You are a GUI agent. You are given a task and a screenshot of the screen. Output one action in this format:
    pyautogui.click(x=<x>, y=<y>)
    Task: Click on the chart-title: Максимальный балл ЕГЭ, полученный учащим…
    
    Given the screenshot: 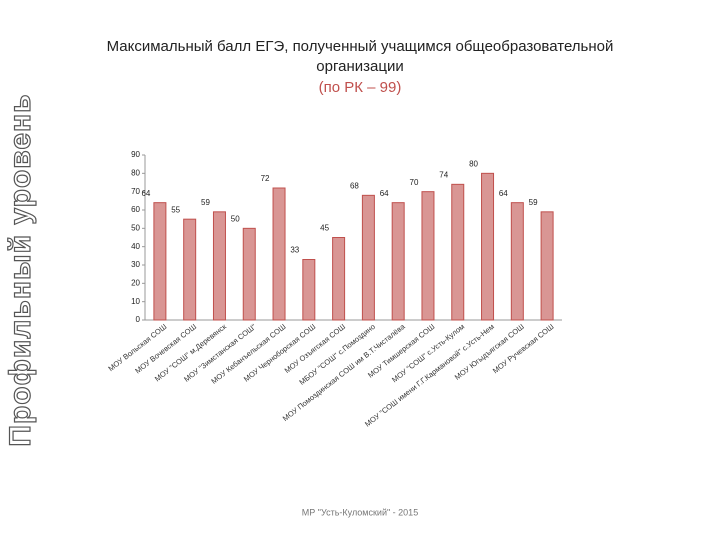 What is the action you would take?
    pyautogui.click(x=360, y=46)
    